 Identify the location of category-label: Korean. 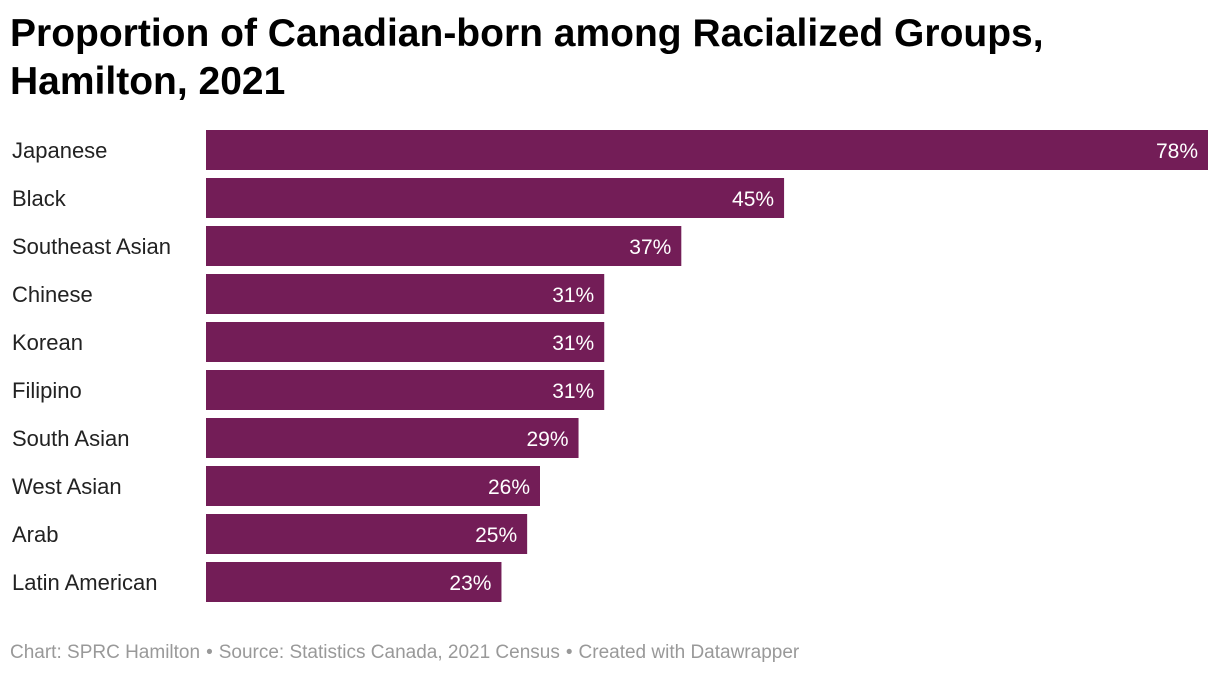
(47, 342).